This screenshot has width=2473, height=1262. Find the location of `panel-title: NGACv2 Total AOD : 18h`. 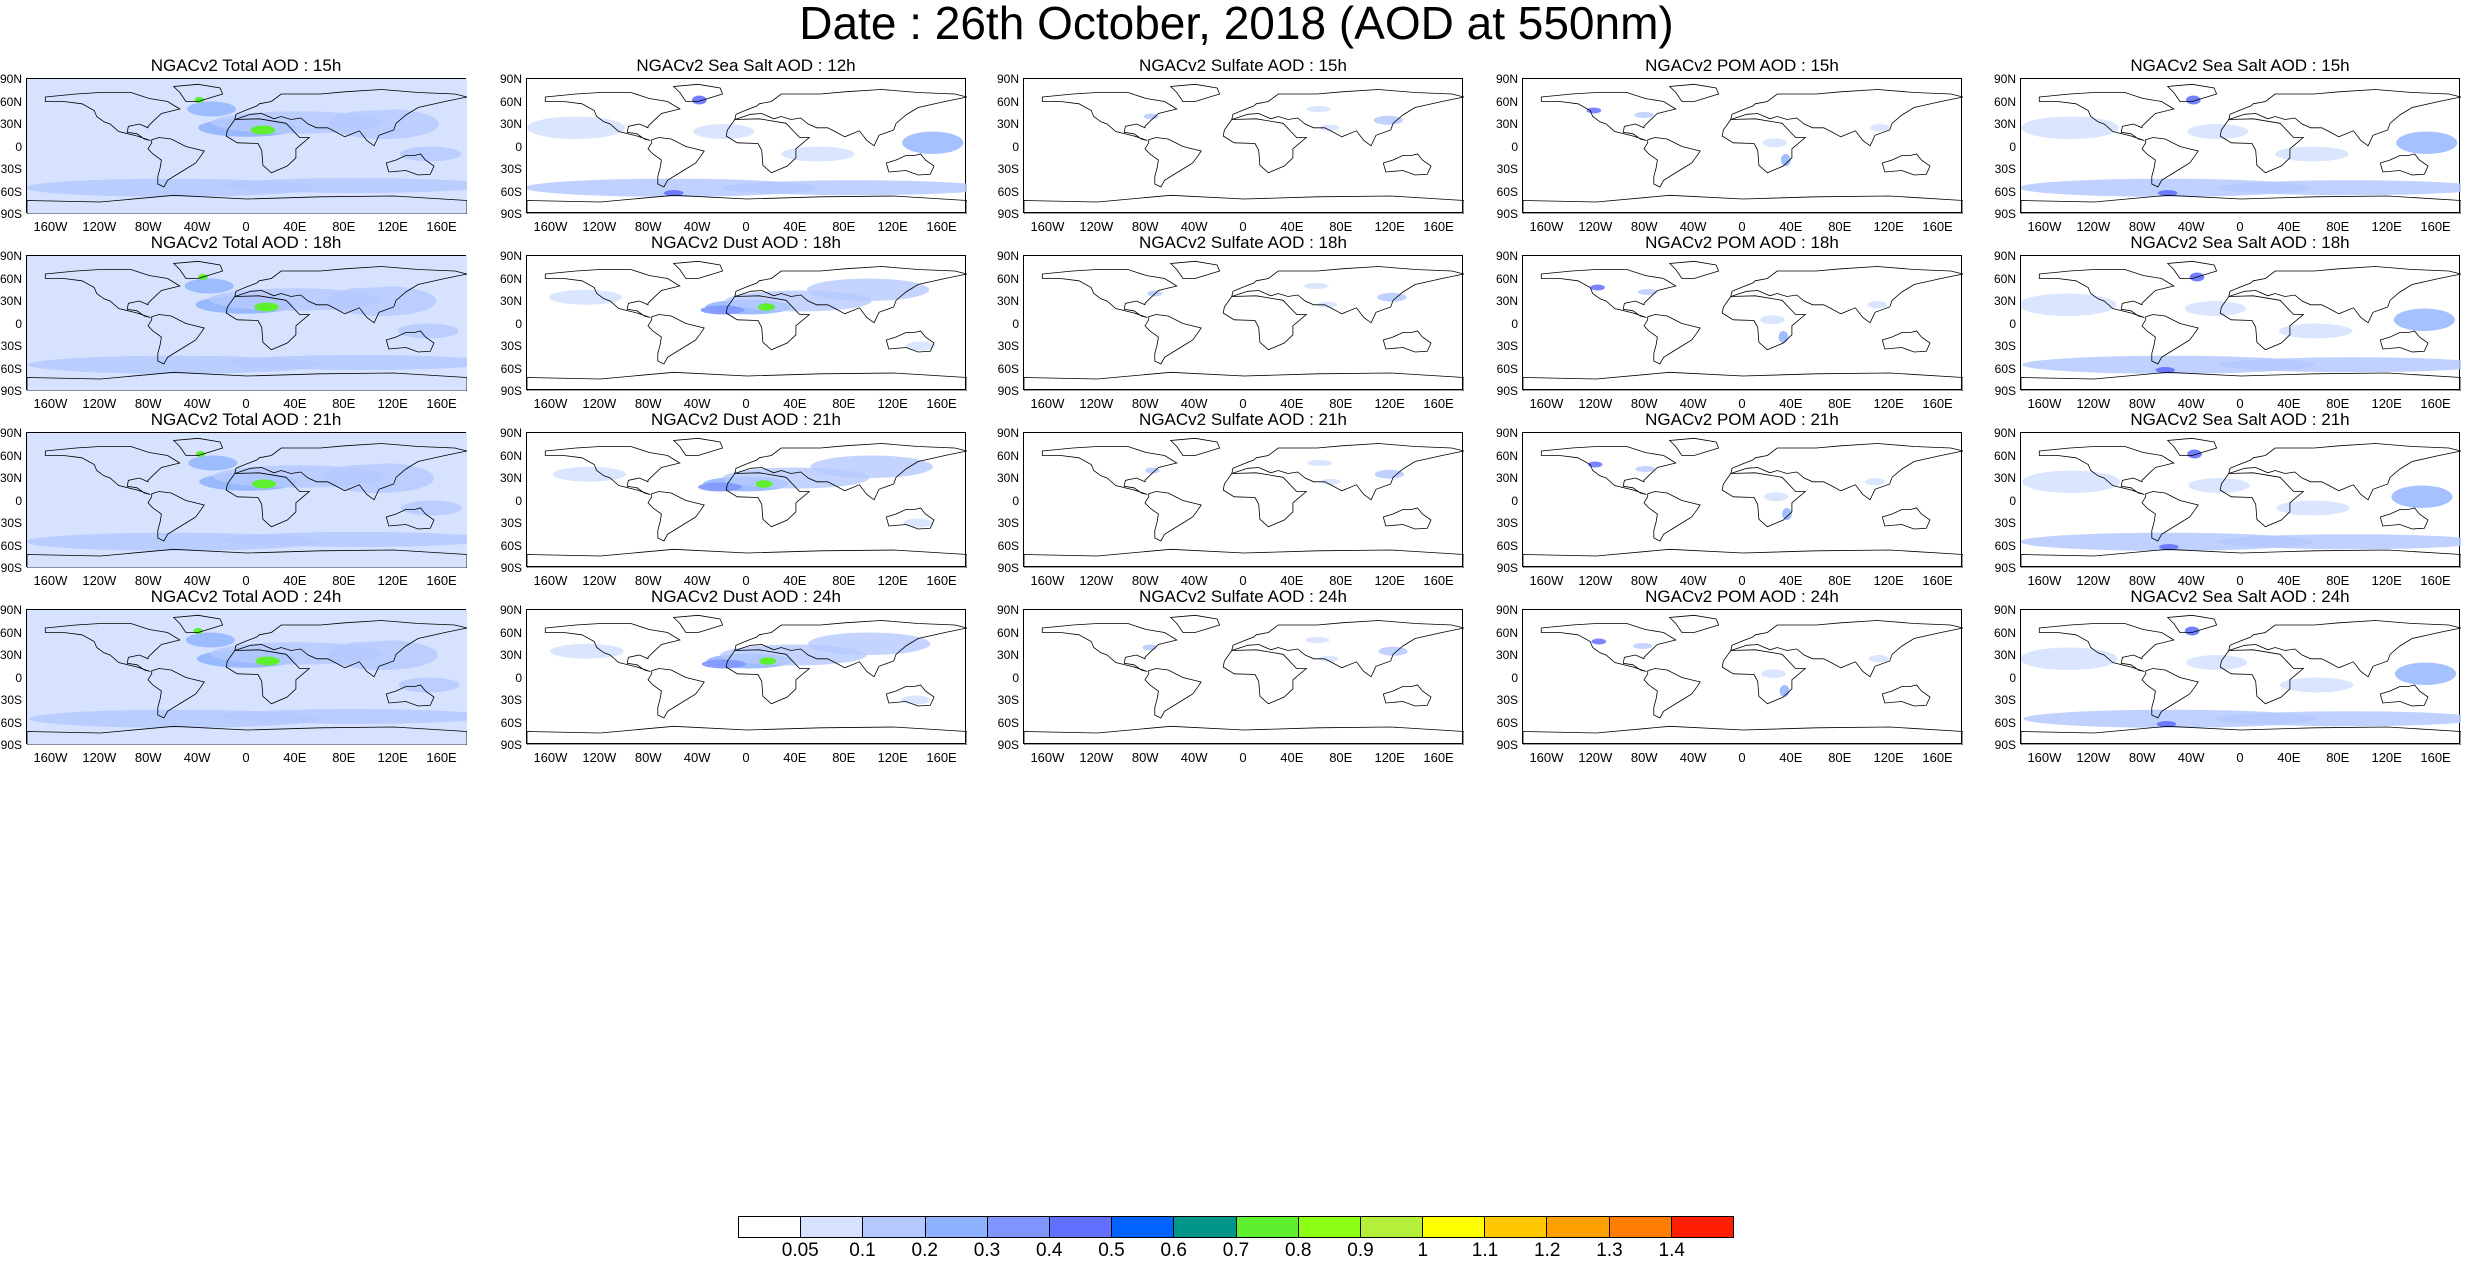

panel-title: NGACv2 Total AOD : 18h is located at coordinates (246, 242).